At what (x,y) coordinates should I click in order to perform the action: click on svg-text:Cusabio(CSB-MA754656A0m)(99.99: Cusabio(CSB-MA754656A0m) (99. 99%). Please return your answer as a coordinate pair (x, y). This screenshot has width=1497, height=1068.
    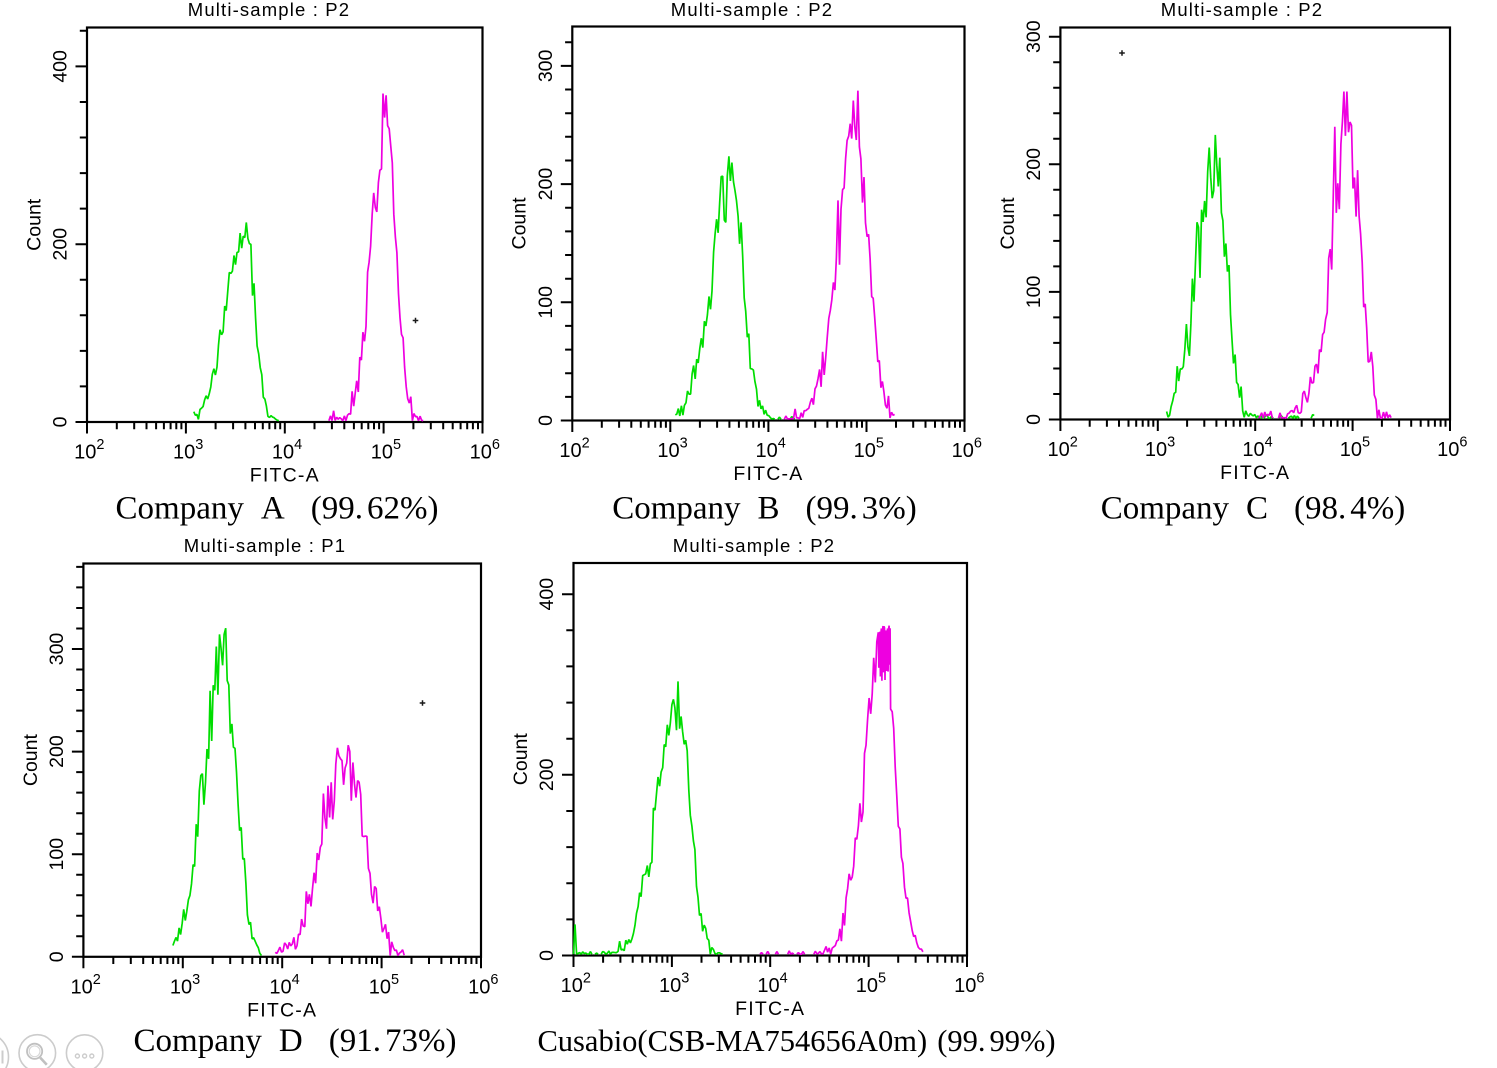
    Looking at the image, I should click on (796, 1041).